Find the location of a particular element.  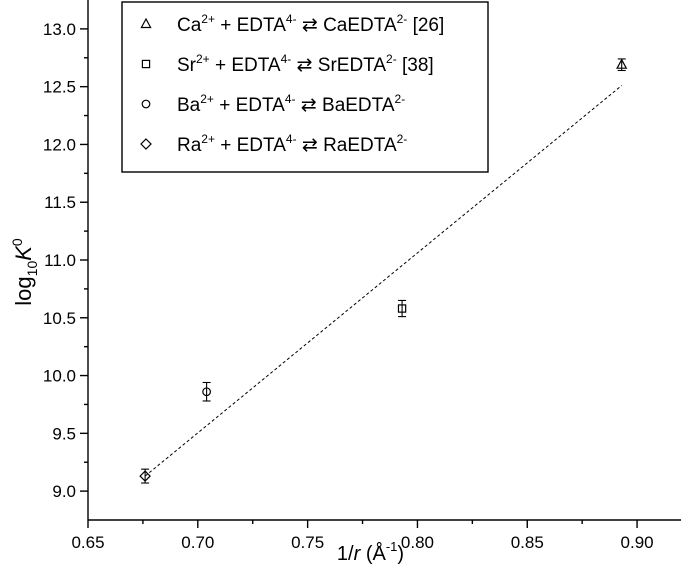

x-axis-title-suffix: ) is located at coordinates (400, 554).